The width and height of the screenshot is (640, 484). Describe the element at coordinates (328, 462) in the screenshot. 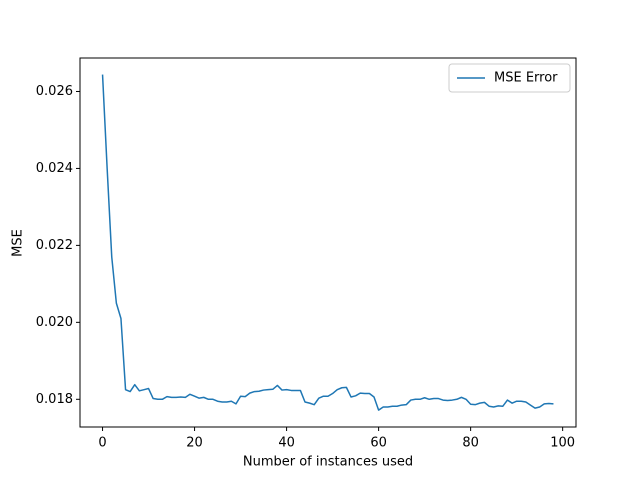

I see `x-axis-label: Number of instances used` at that location.